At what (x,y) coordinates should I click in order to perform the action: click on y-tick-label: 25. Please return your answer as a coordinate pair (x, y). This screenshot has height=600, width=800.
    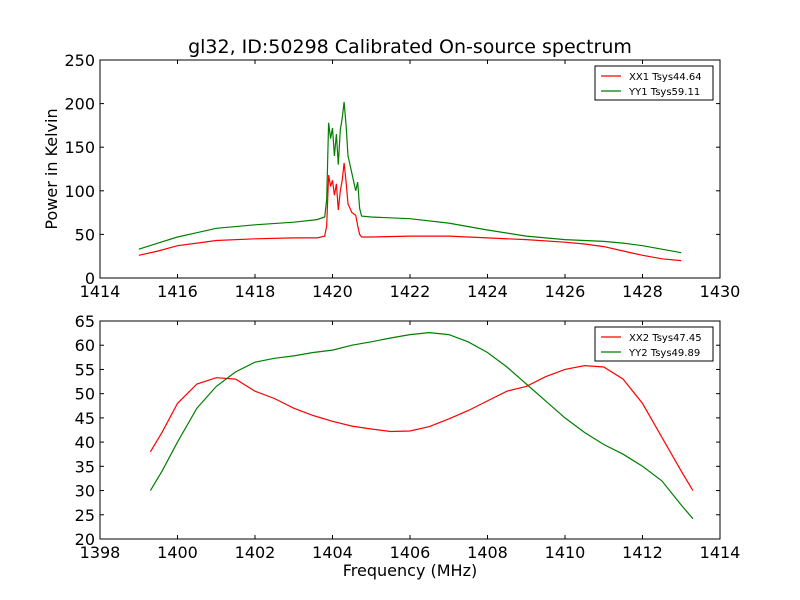
    Looking at the image, I should click on (85, 515).